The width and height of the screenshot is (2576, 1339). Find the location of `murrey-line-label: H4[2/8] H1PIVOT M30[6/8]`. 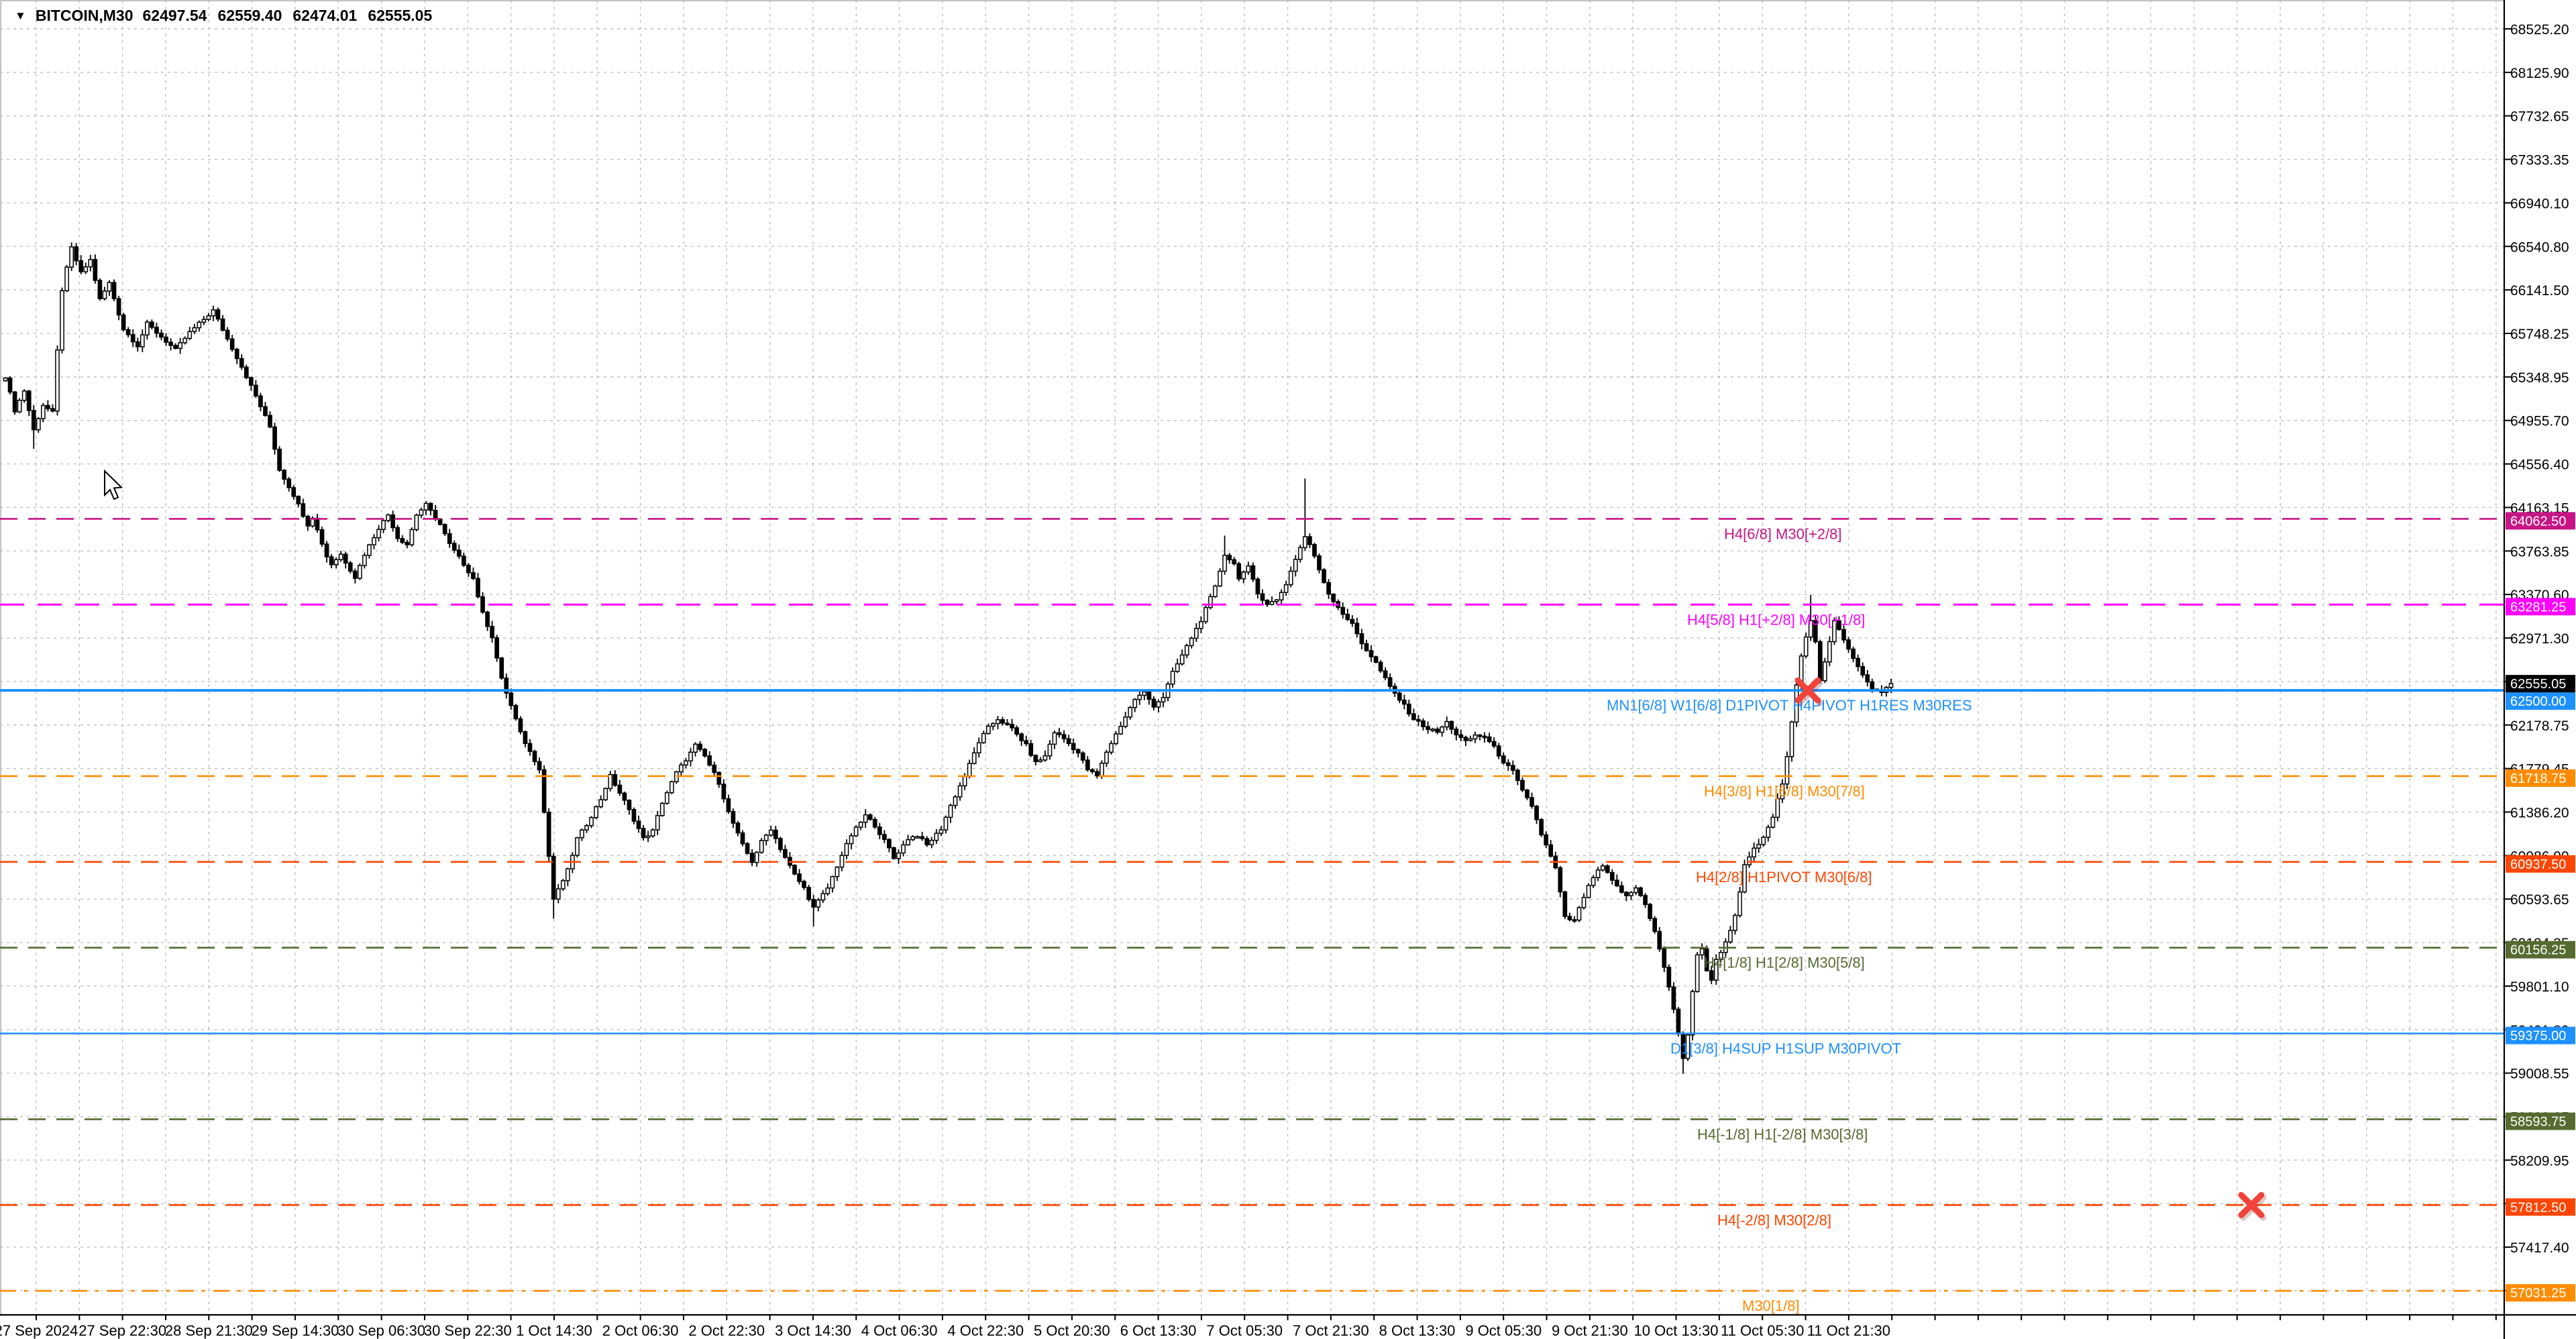

murrey-line-label: H4[2/8] H1PIVOT M30[6/8] is located at coordinates (1784, 877).